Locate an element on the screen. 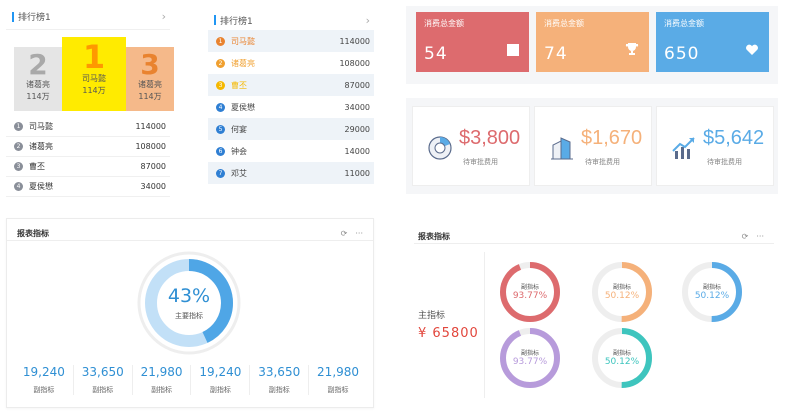  podium: 2 诸葛亮 114万 1 司马懿 114万 3 诸葛亮 114万 is located at coordinates (90, 74).